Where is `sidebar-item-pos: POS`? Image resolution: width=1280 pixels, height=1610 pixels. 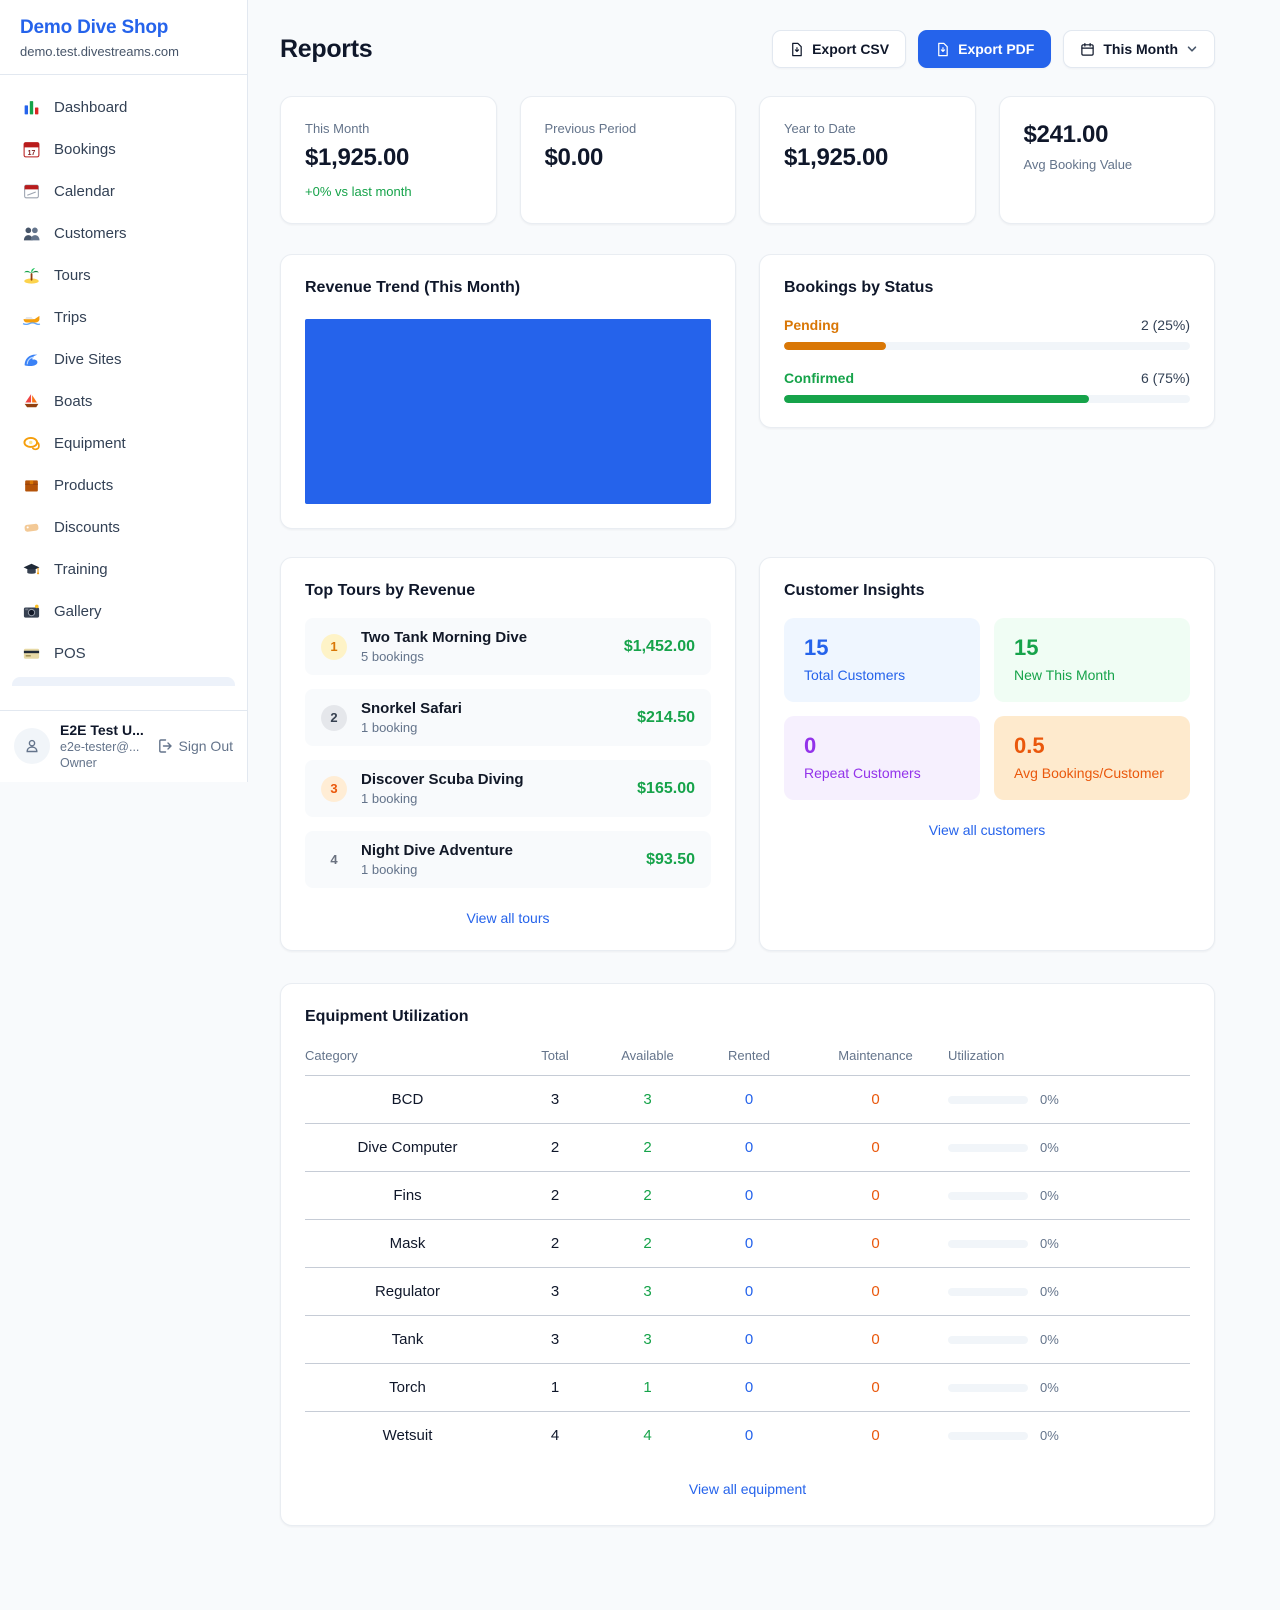
sidebar-item-pos: POS is located at coordinates (123, 653).